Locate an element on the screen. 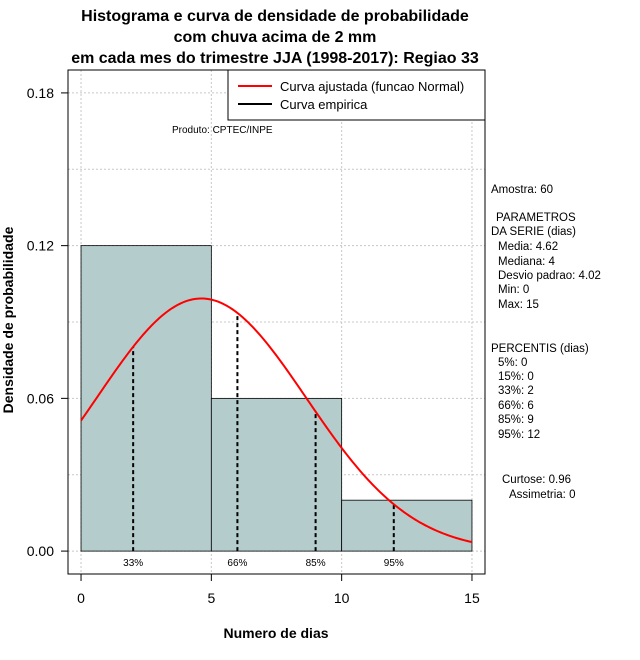 The image size is (640, 660). percentis-title: PERCENTIS (dias) is located at coordinates (540, 349).